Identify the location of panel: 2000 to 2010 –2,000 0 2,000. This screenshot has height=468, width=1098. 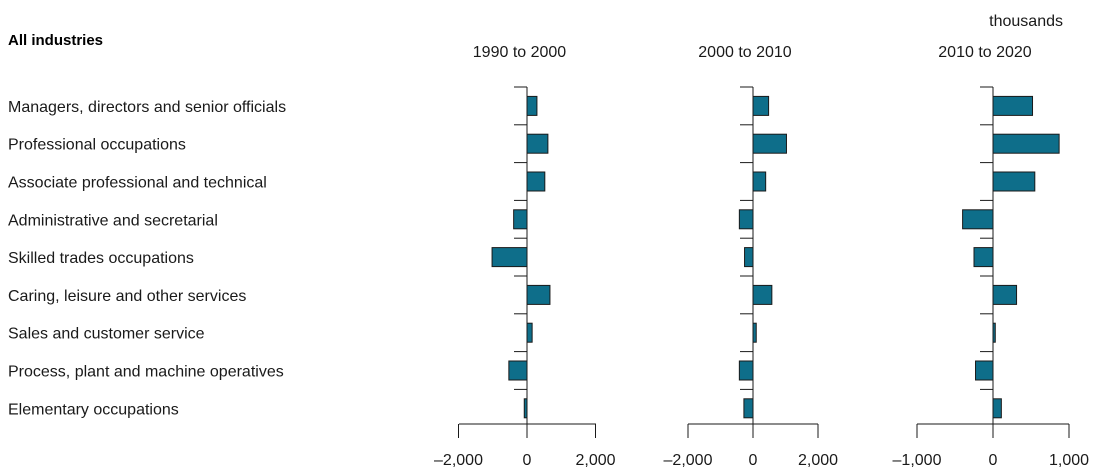
(751, 256).